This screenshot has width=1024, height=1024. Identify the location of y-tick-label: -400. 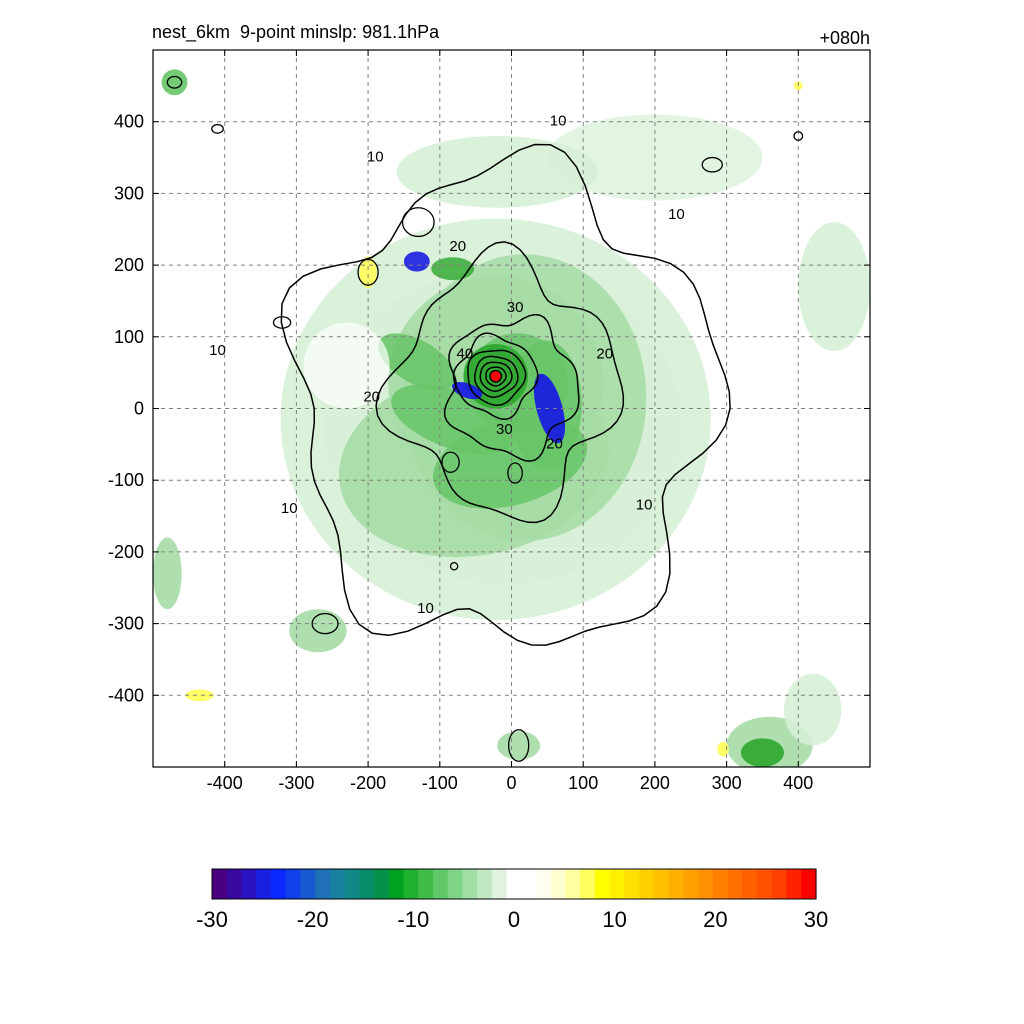
(126, 695).